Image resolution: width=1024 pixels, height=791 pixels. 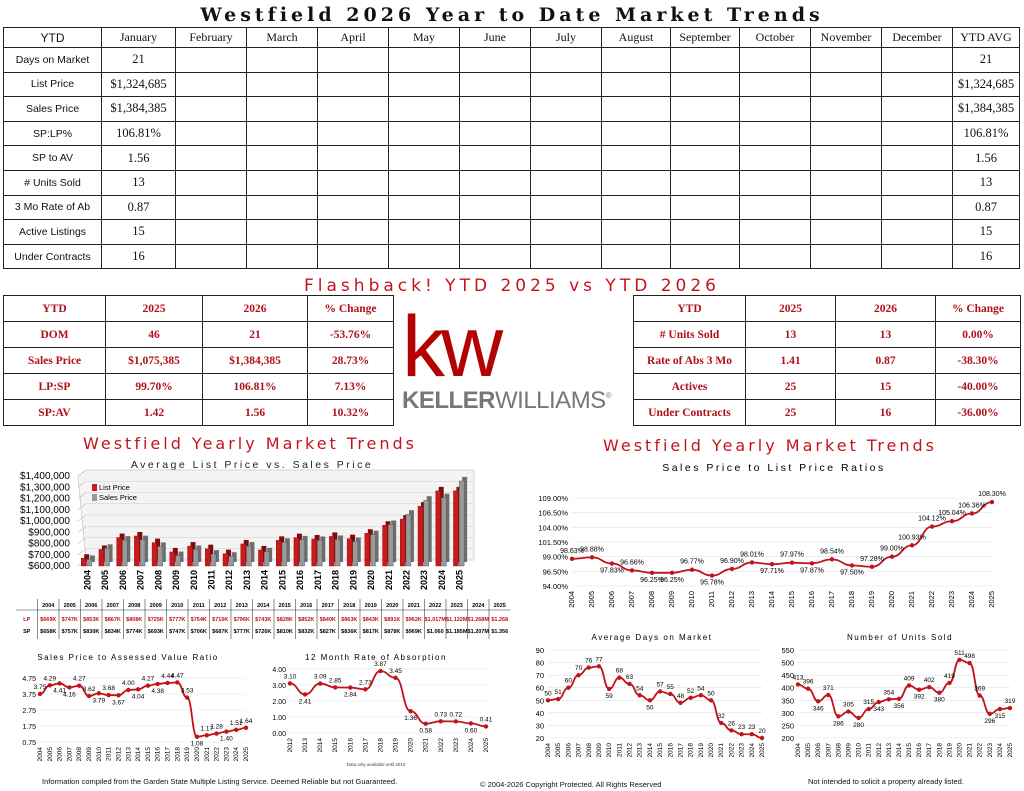 I want to click on data-label: 1.64, so click(x=246, y=721).